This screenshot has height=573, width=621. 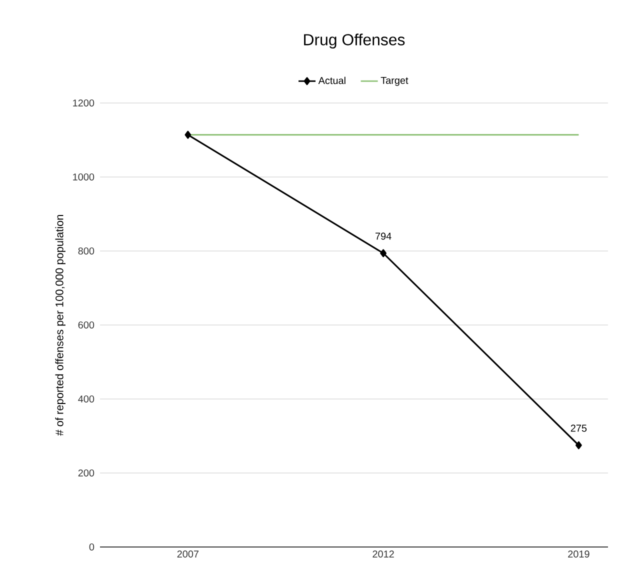 What do you see at coordinates (86, 325) in the screenshot?
I see `y-tick-label: 600` at bounding box center [86, 325].